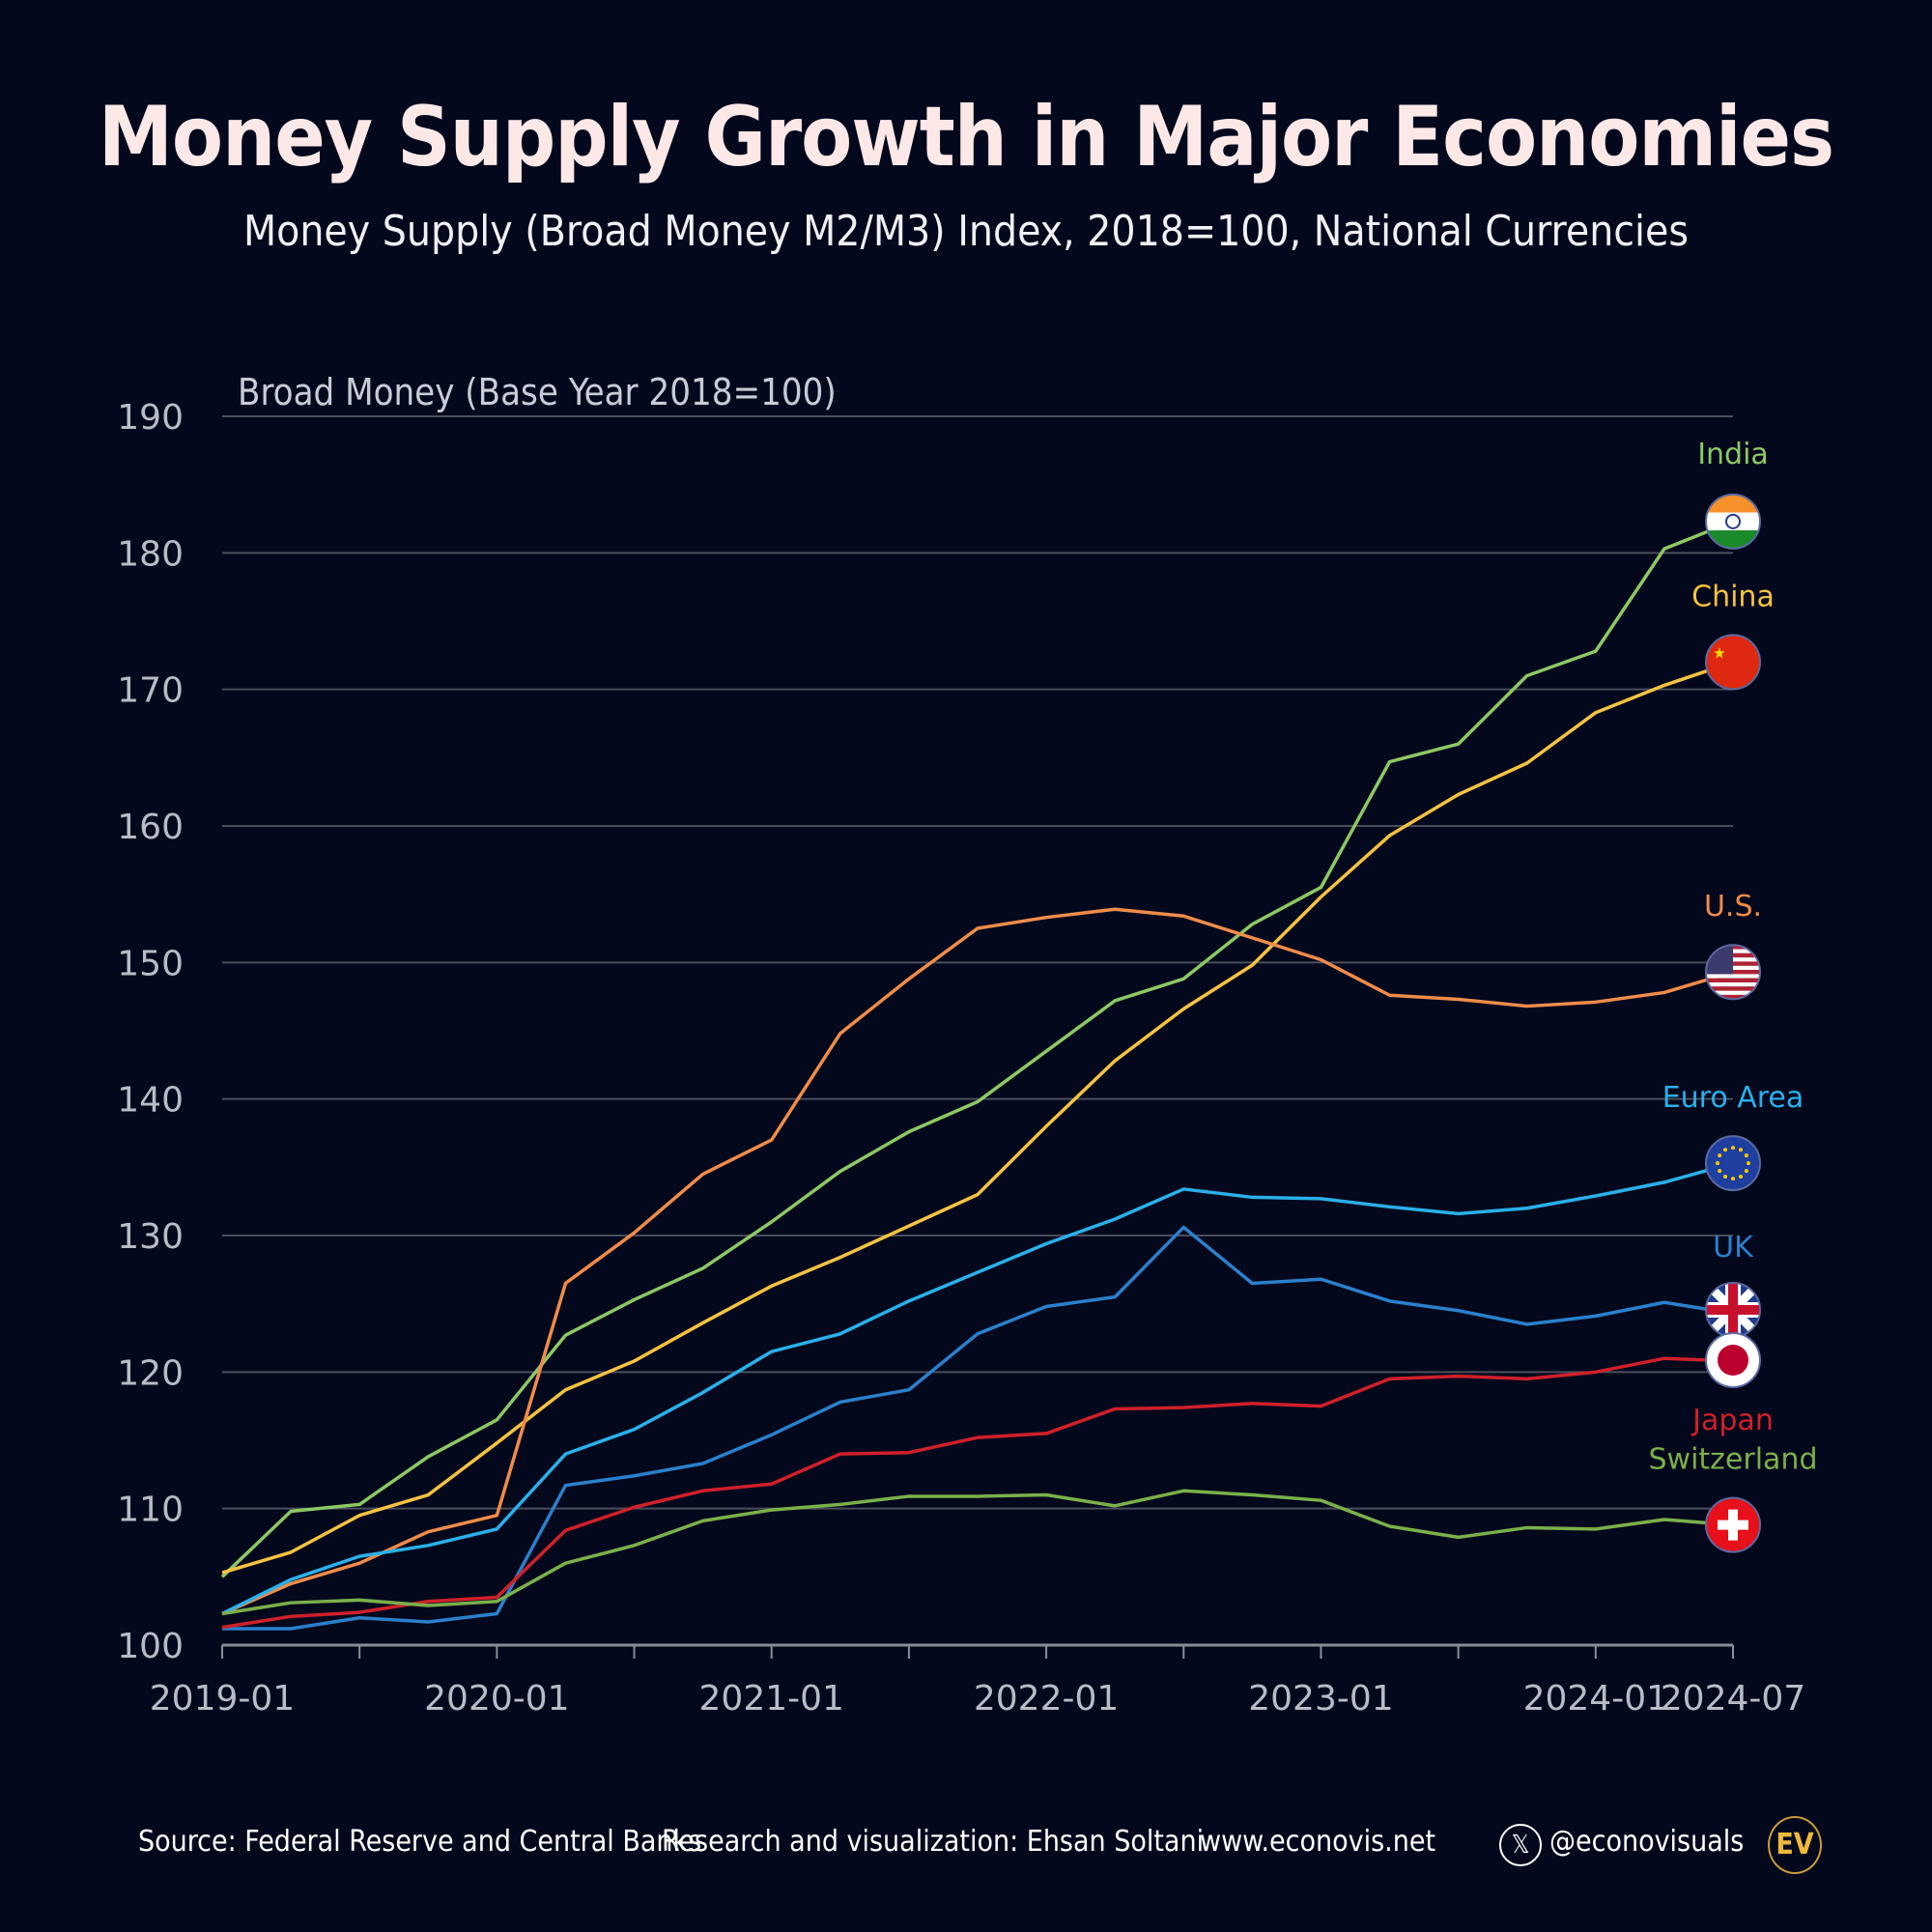 The height and width of the screenshot is (1932, 1932). What do you see at coordinates (977, 1552) in the screenshot?
I see `series-line-switzerland` at bounding box center [977, 1552].